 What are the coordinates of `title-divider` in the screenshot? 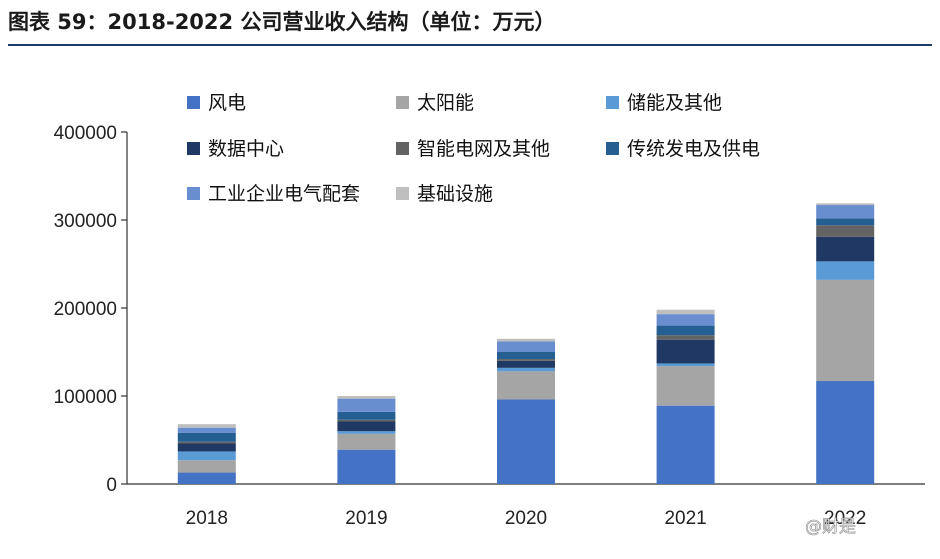 It's located at (470, 45).